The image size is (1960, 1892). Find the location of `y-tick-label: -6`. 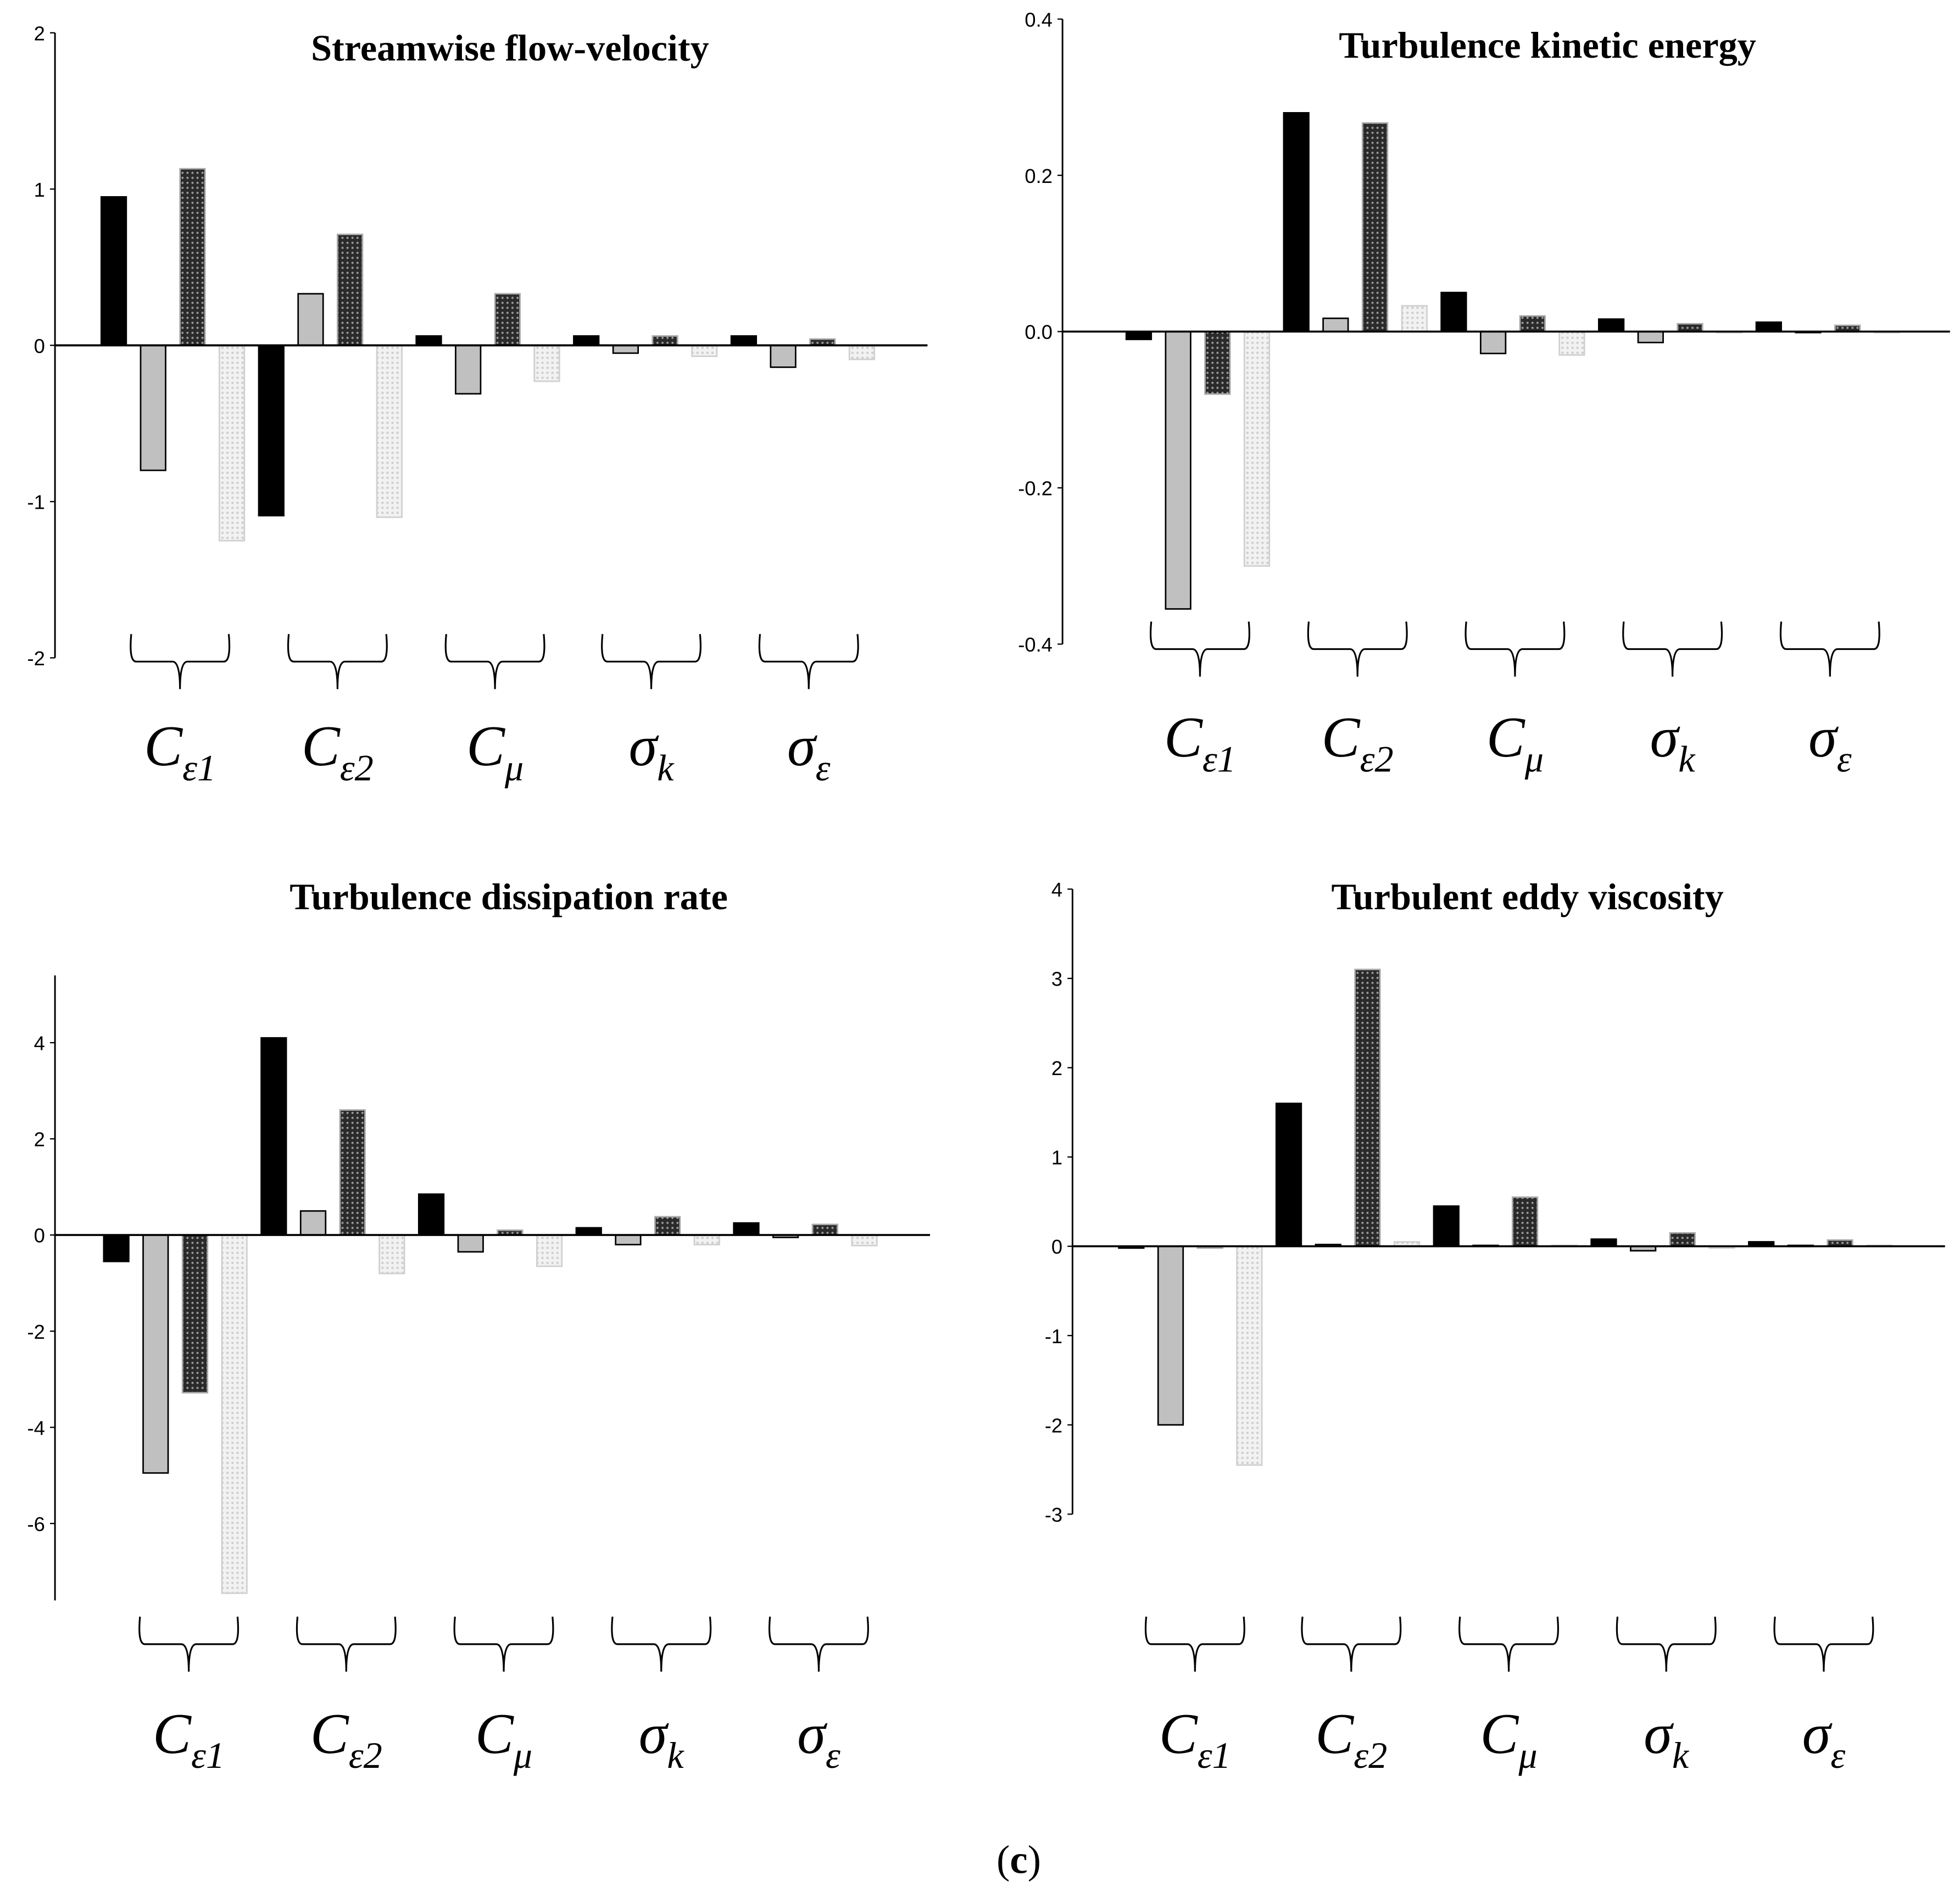

y-tick-label: -6 is located at coordinates (36, 1524).